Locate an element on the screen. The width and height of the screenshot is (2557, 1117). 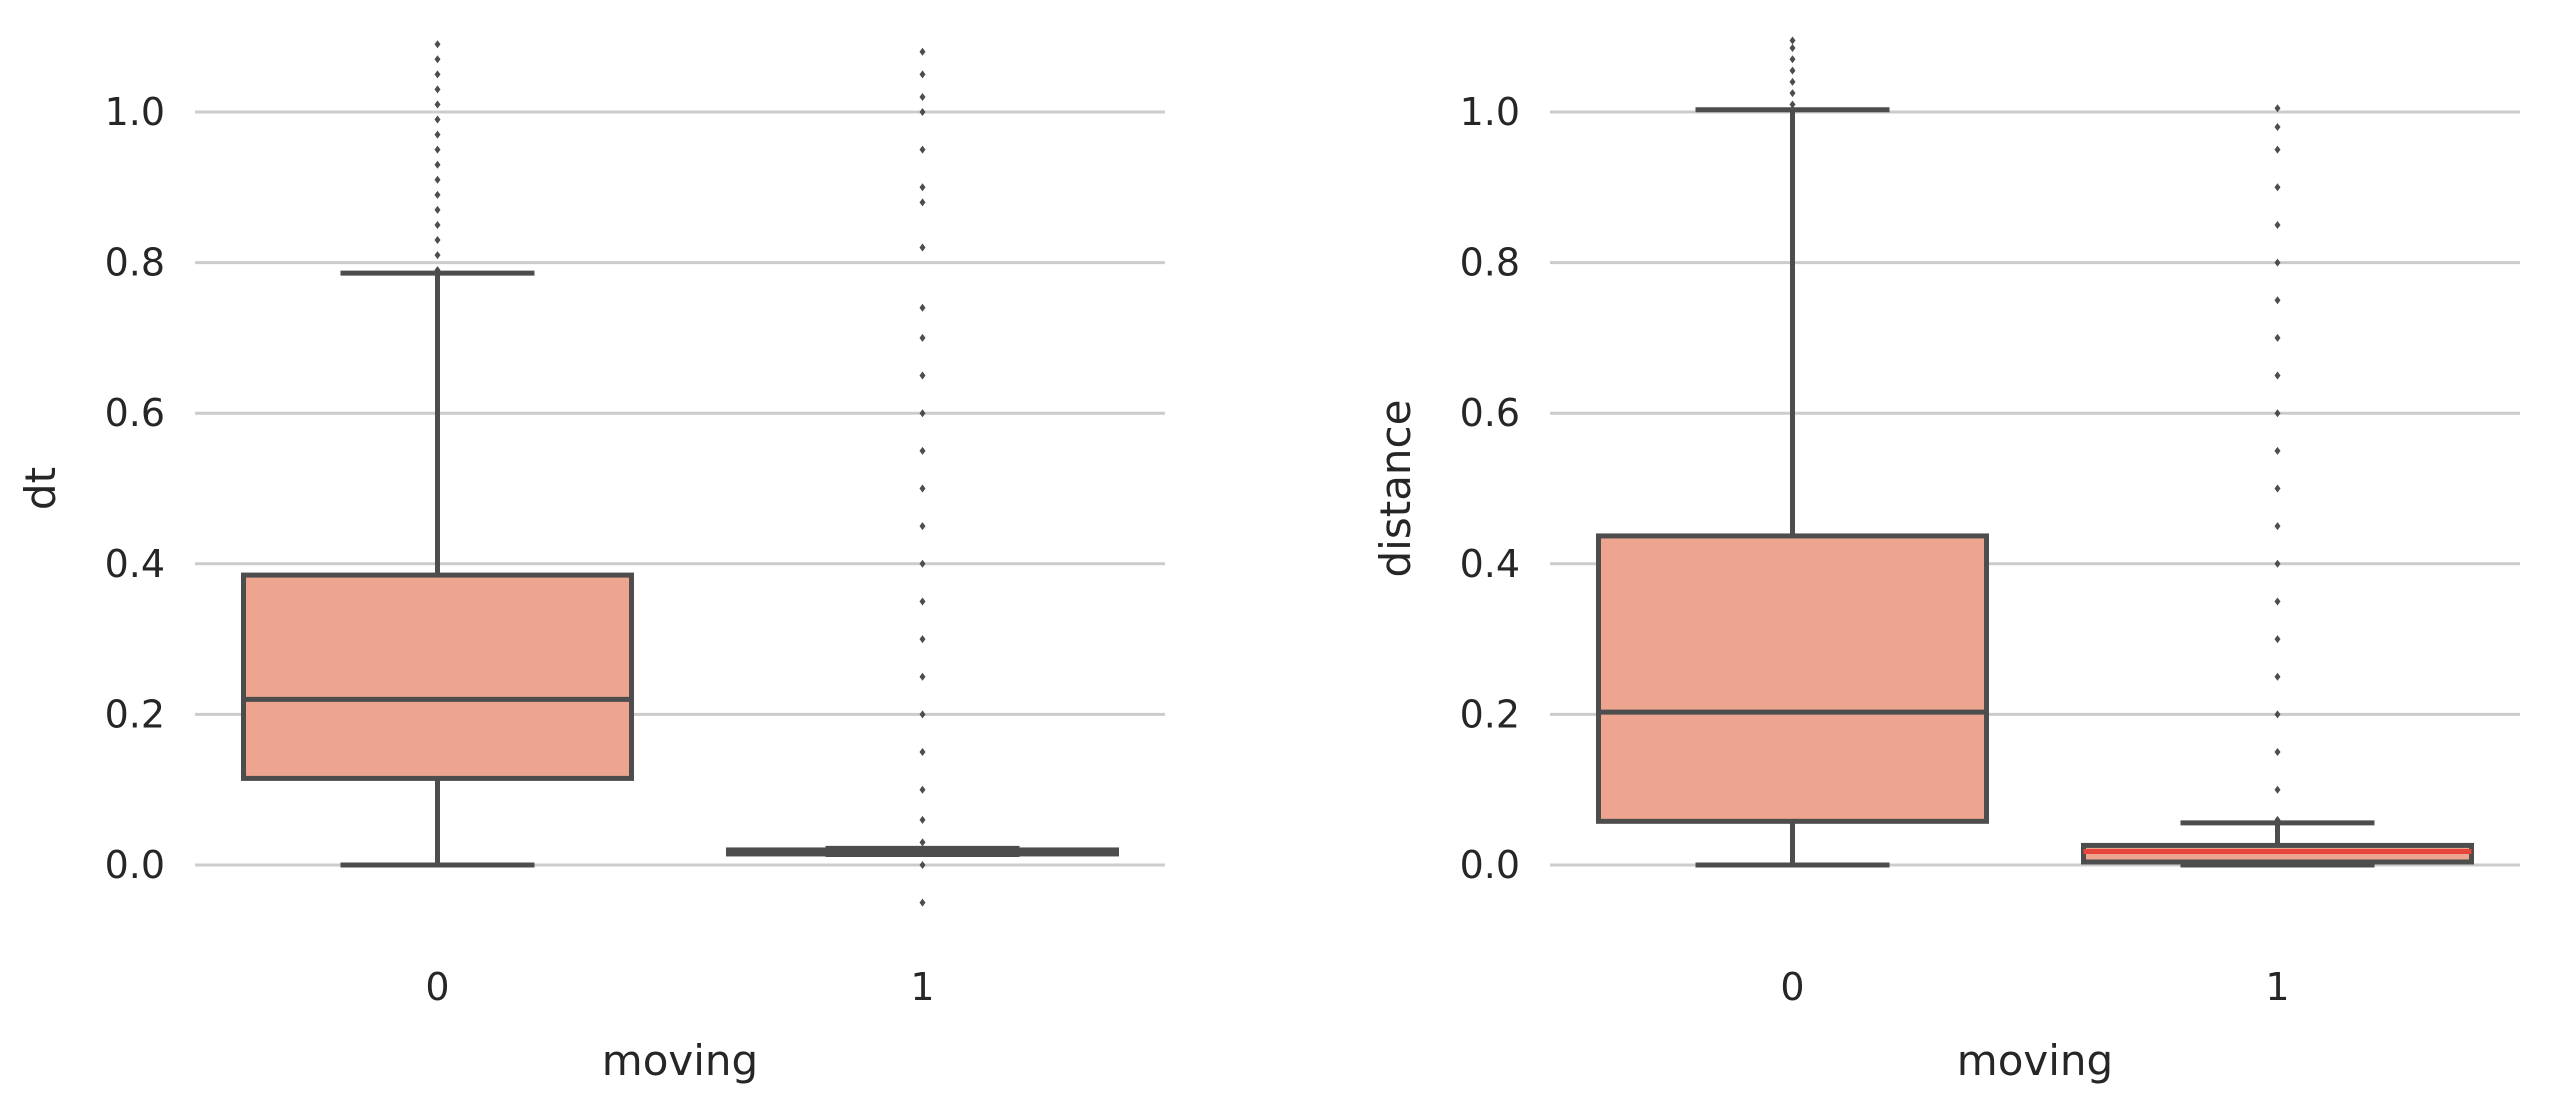
iqr-box is located at coordinates (1792, 678).